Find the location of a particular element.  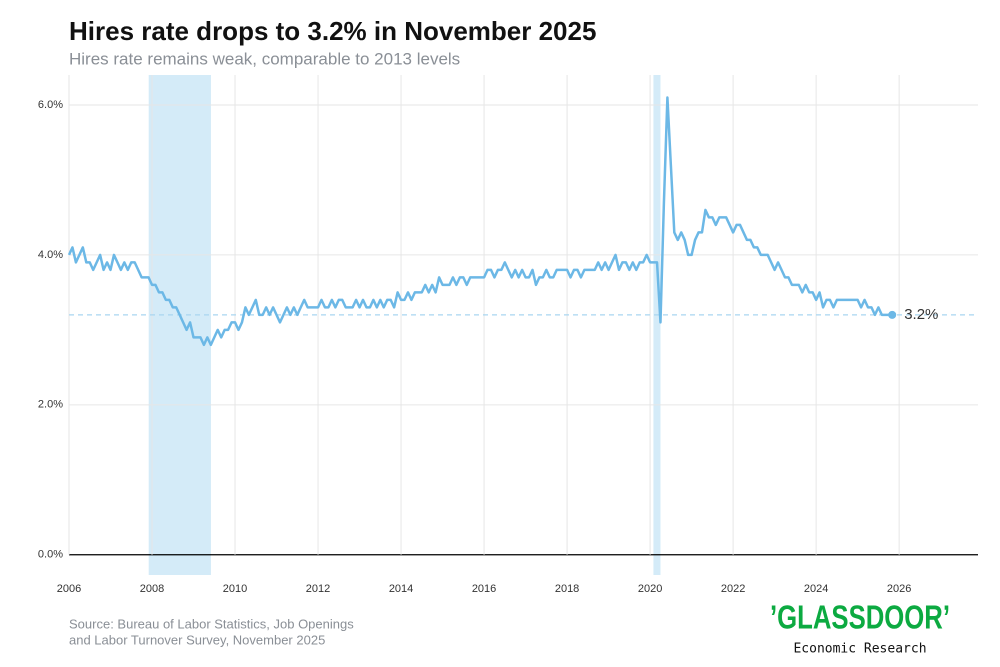

x-tick-label: 2026 is located at coordinates (899, 589).